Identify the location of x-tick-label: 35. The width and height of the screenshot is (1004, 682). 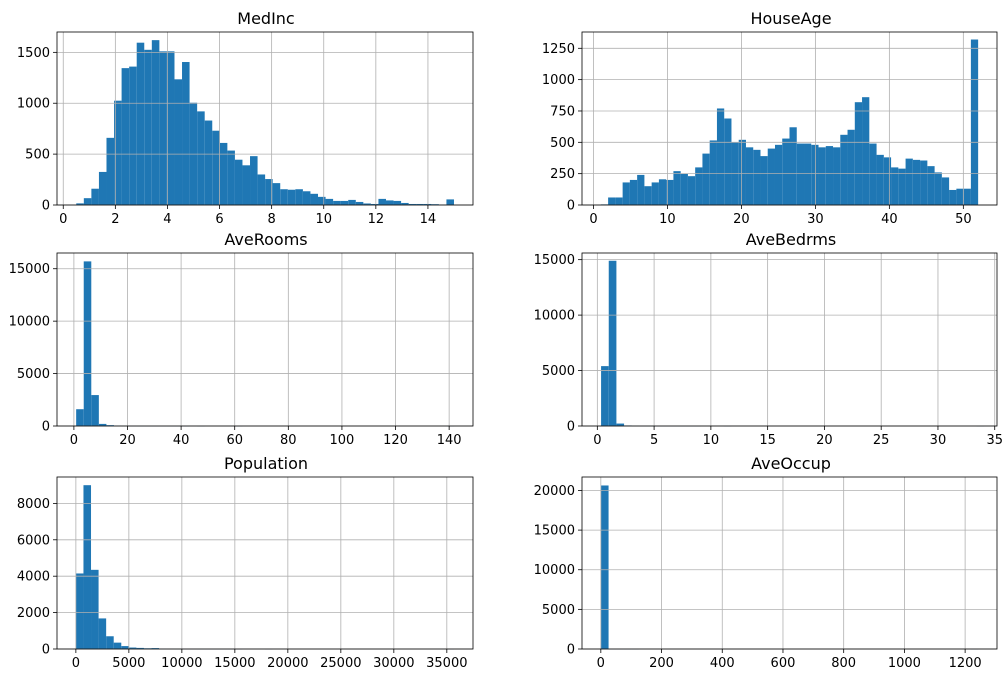
(994, 440).